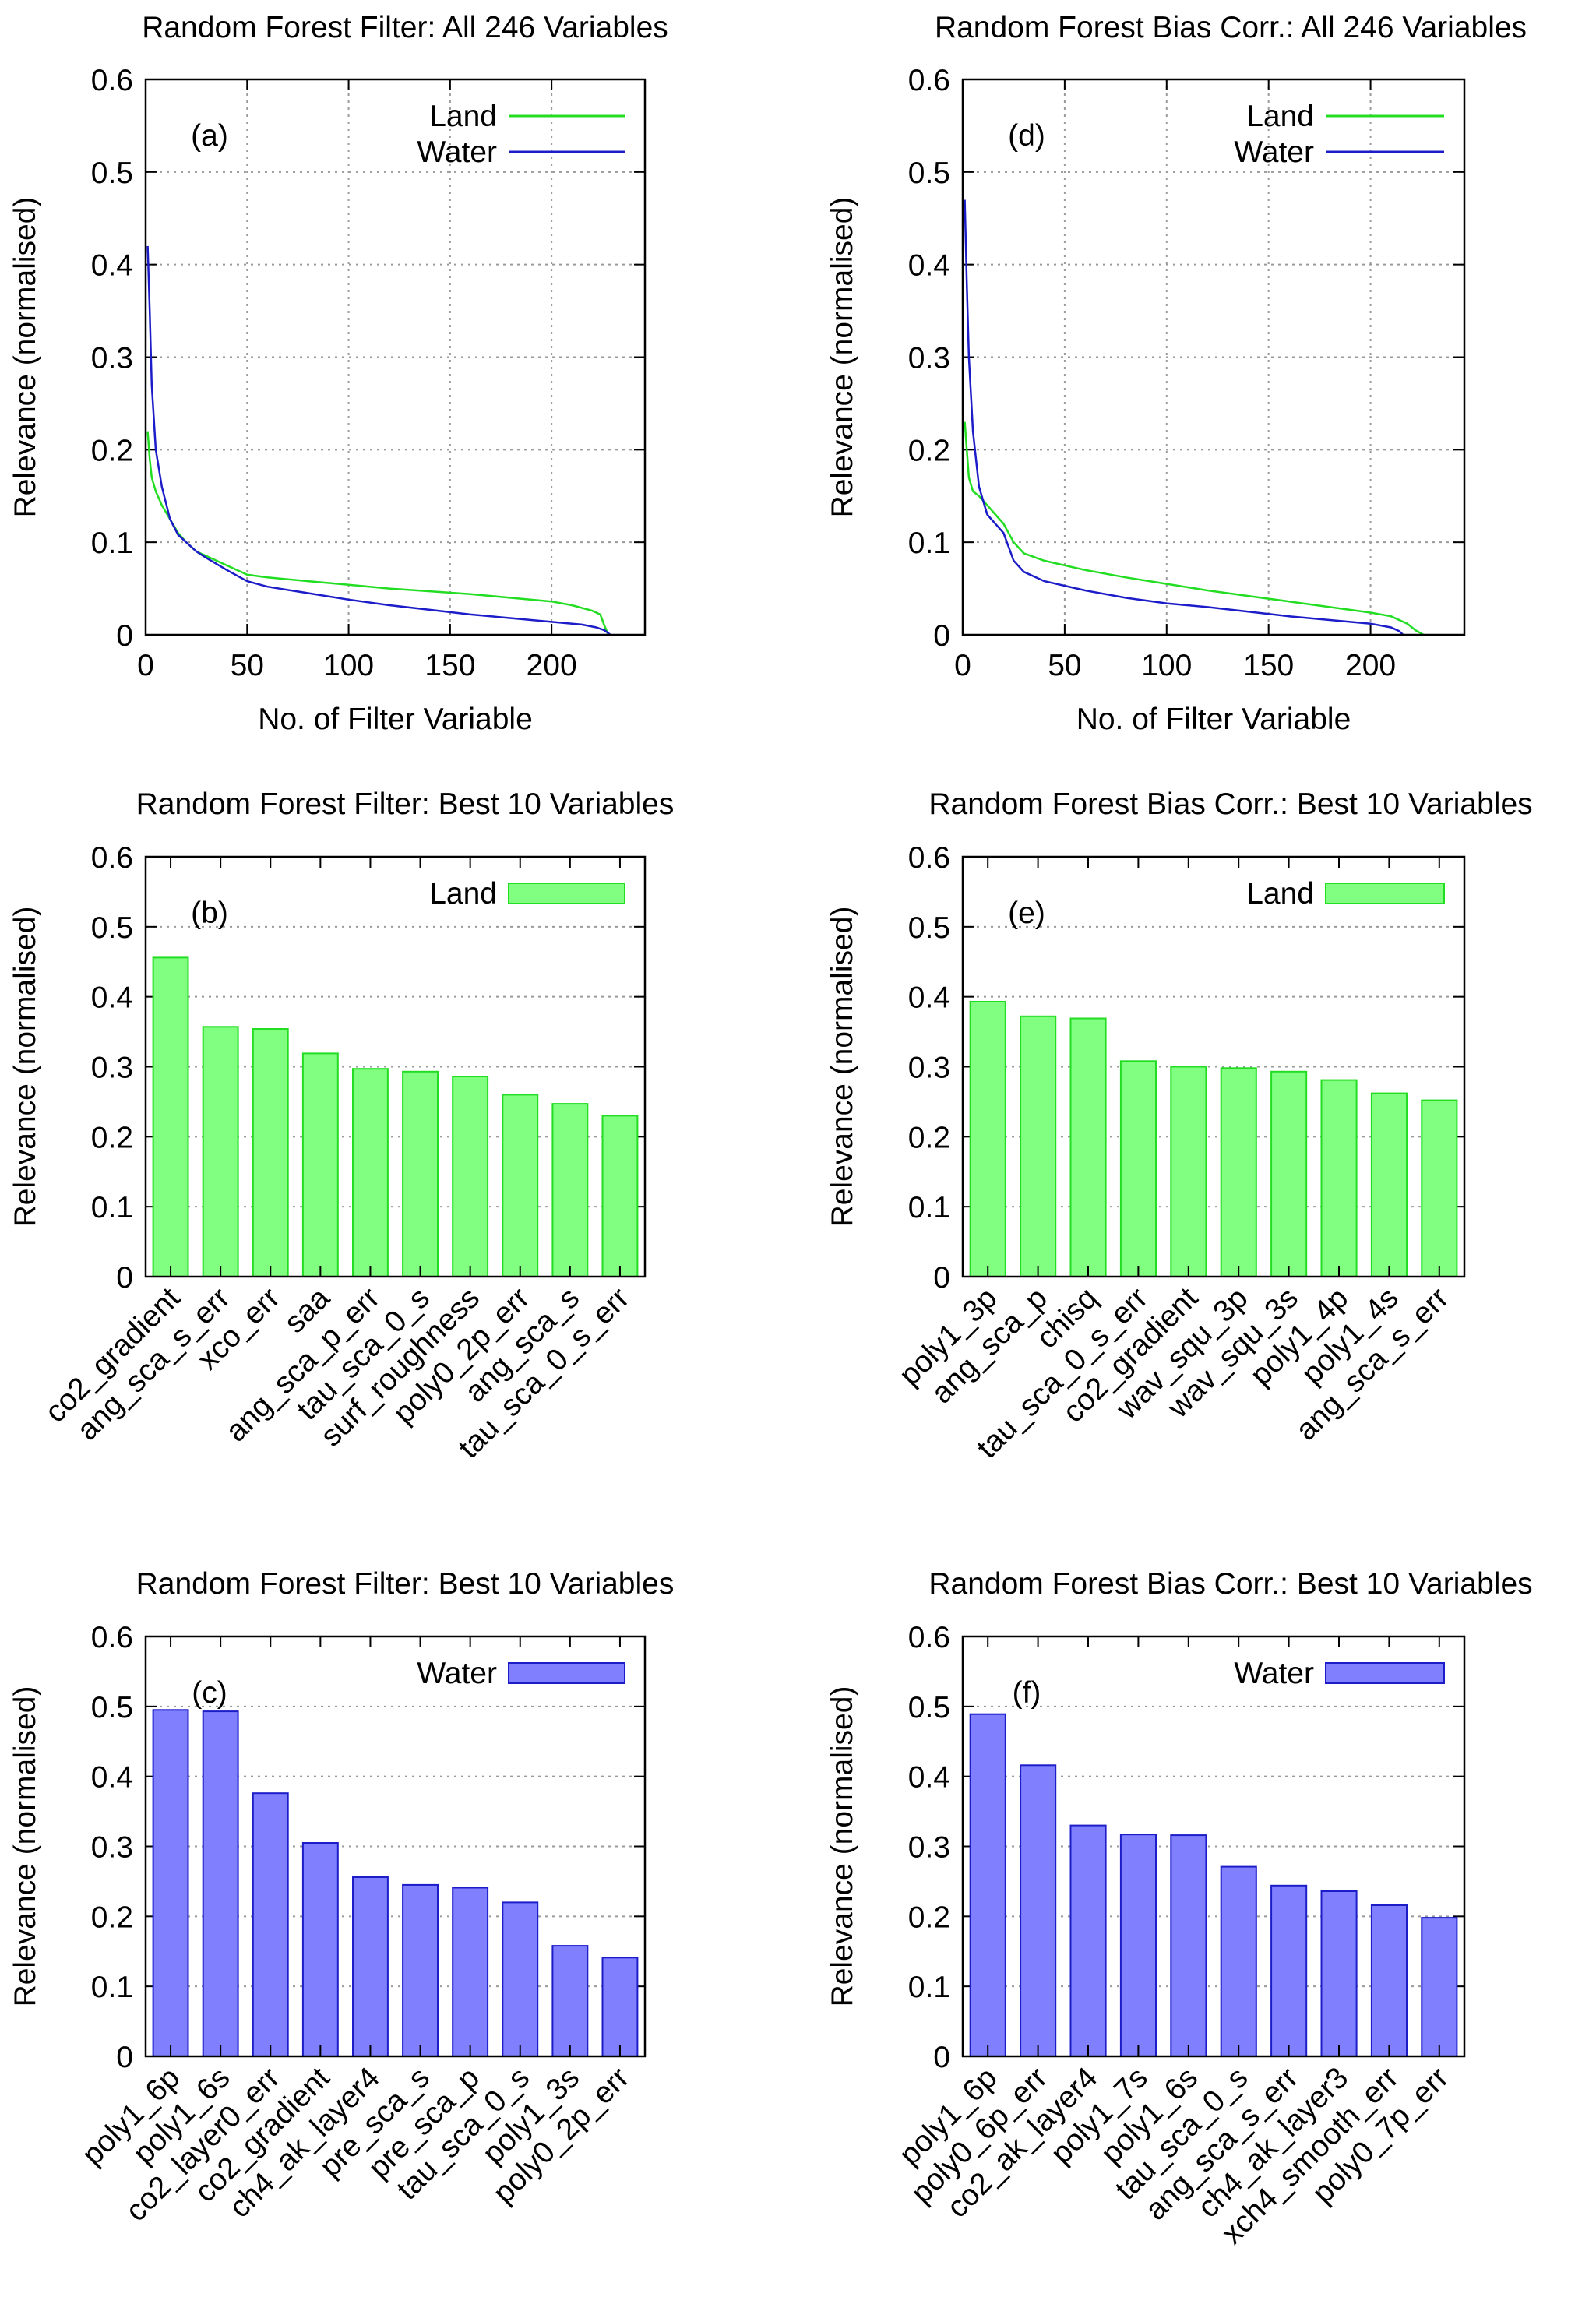 This screenshot has height=2297, width=1596. I want to click on panel-label: (c), so click(209, 1693).